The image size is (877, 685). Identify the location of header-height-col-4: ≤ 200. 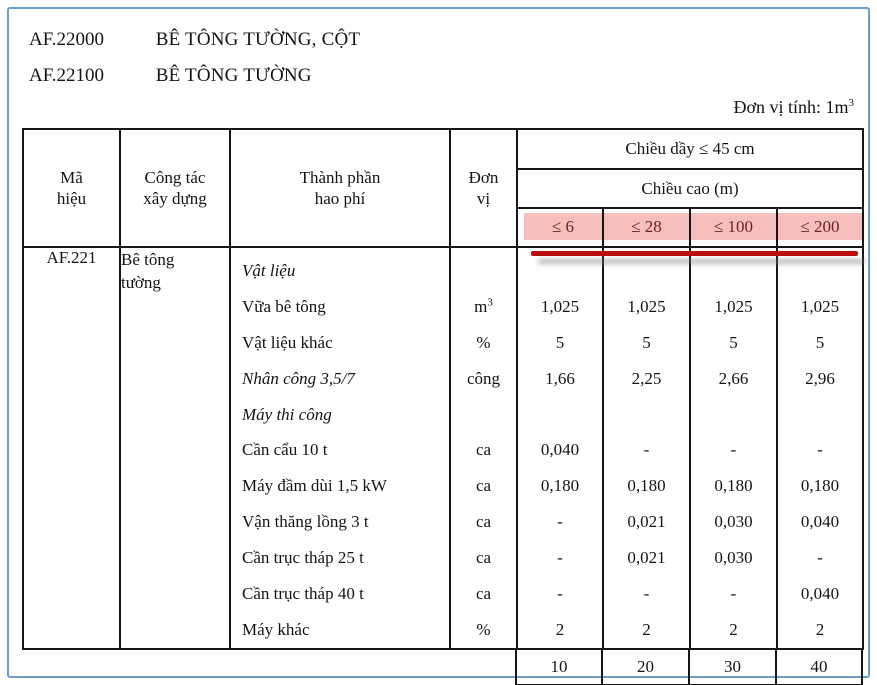
(820, 227).